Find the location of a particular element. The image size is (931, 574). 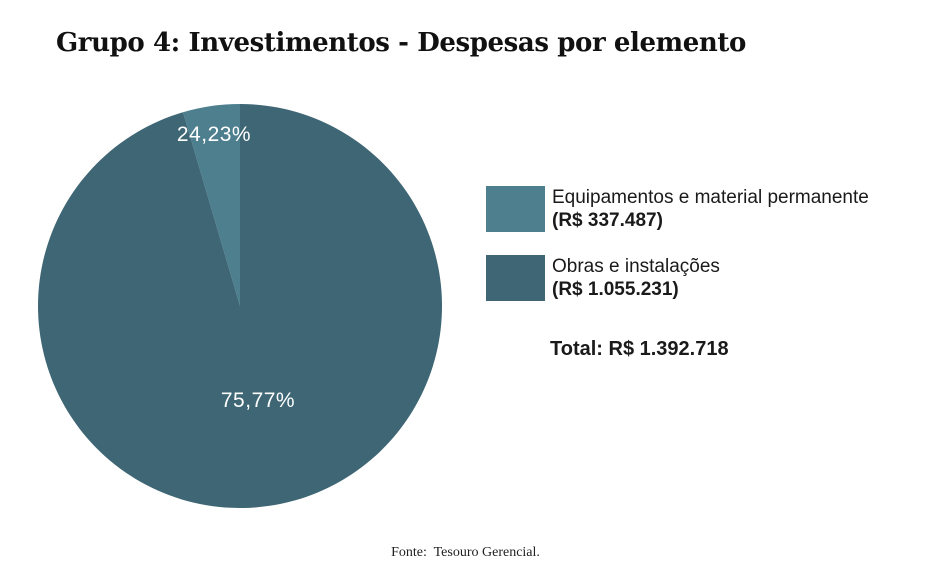

legend-label-obras: Obras e instalações is located at coordinates (636, 266).